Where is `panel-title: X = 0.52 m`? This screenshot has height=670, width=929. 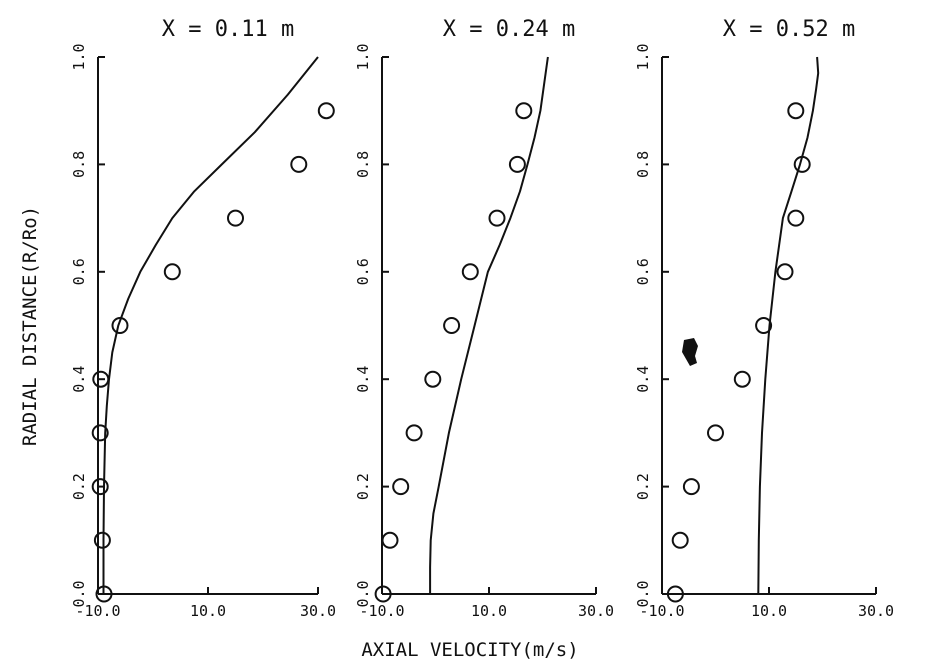 panel-title: X = 0.52 m is located at coordinates (789, 29).